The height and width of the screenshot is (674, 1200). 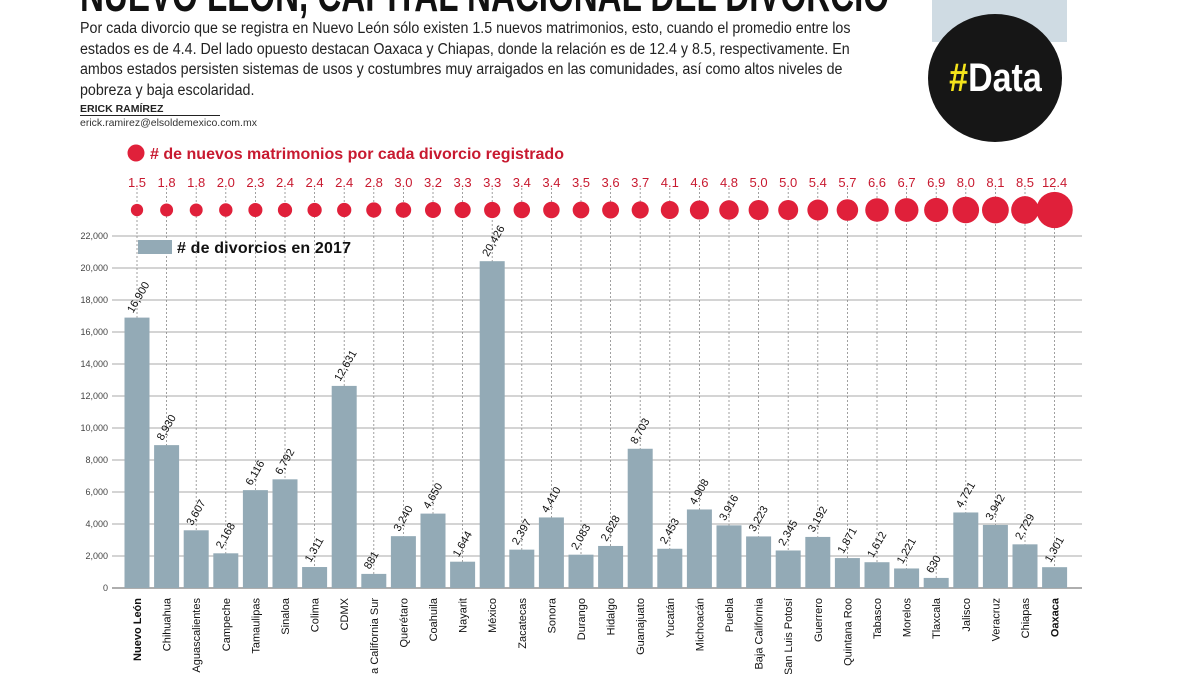 I want to click on category-label: Puebla, so click(x=730, y=614).